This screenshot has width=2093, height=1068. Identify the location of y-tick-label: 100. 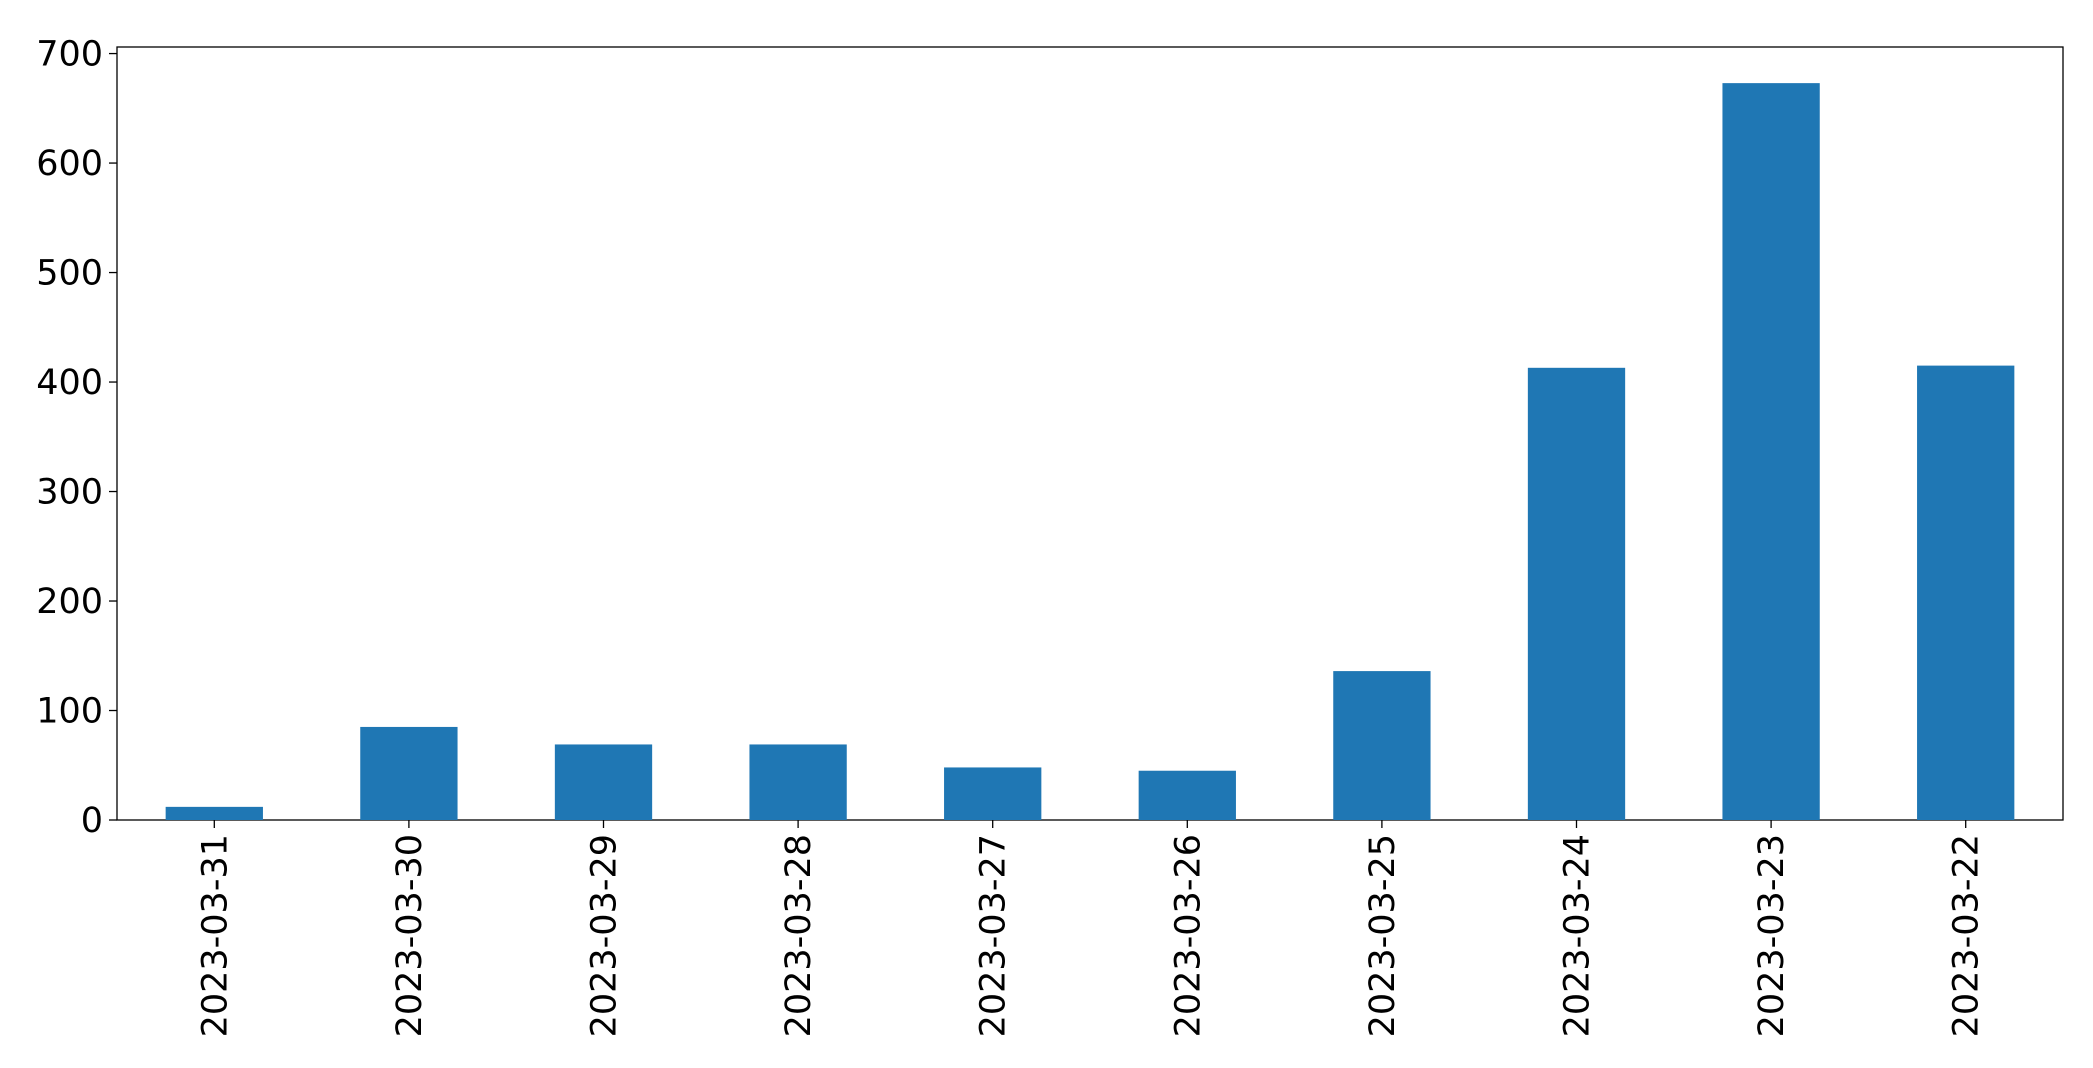
(69, 712).